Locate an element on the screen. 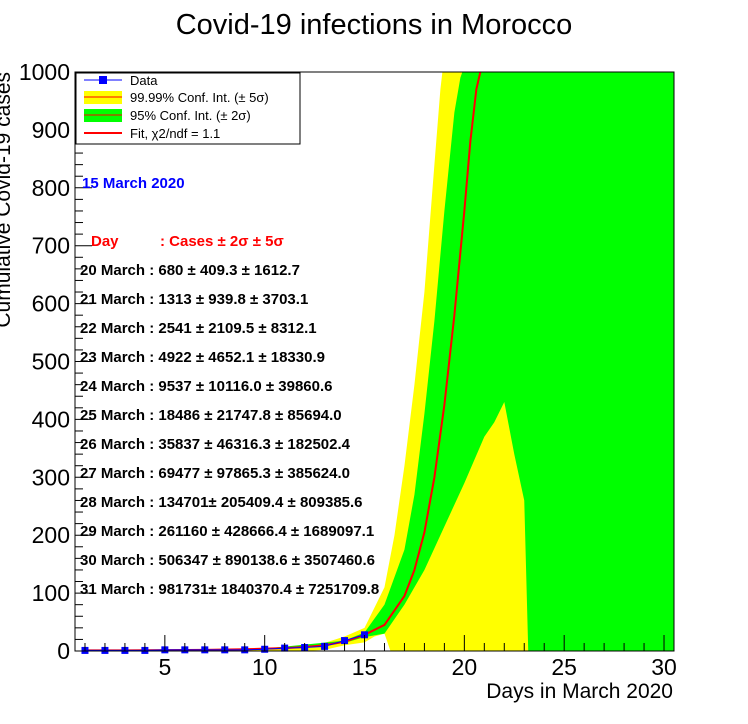 The height and width of the screenshot is (724, 748). annotation-row: 27 March : 69477 ± 97865.3 ± 385624.0 is located at coordinates (215, 473).